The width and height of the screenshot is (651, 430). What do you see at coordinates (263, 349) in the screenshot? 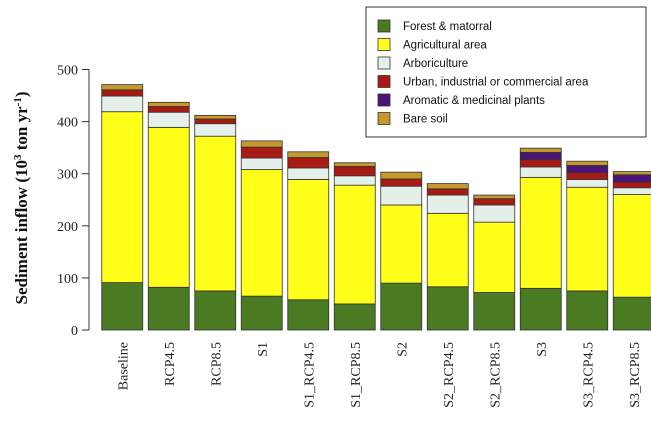
I see `x-tick-label: S1` at bounding box center [263, 349].